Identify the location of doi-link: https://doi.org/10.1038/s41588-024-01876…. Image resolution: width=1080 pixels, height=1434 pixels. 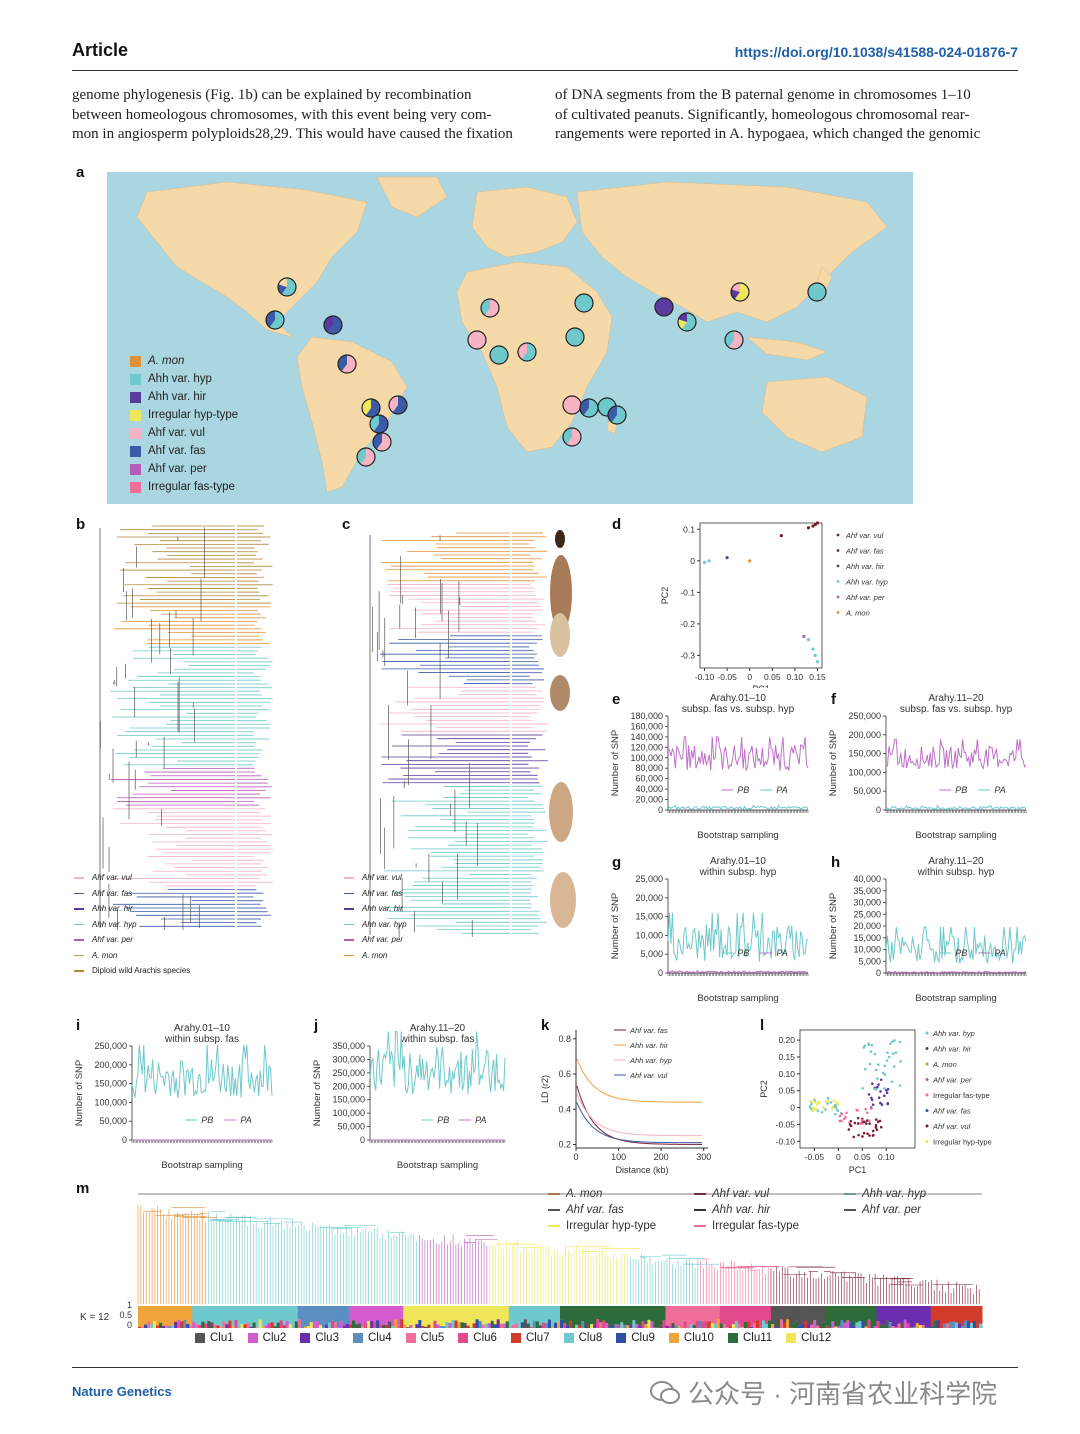
(876, 52).